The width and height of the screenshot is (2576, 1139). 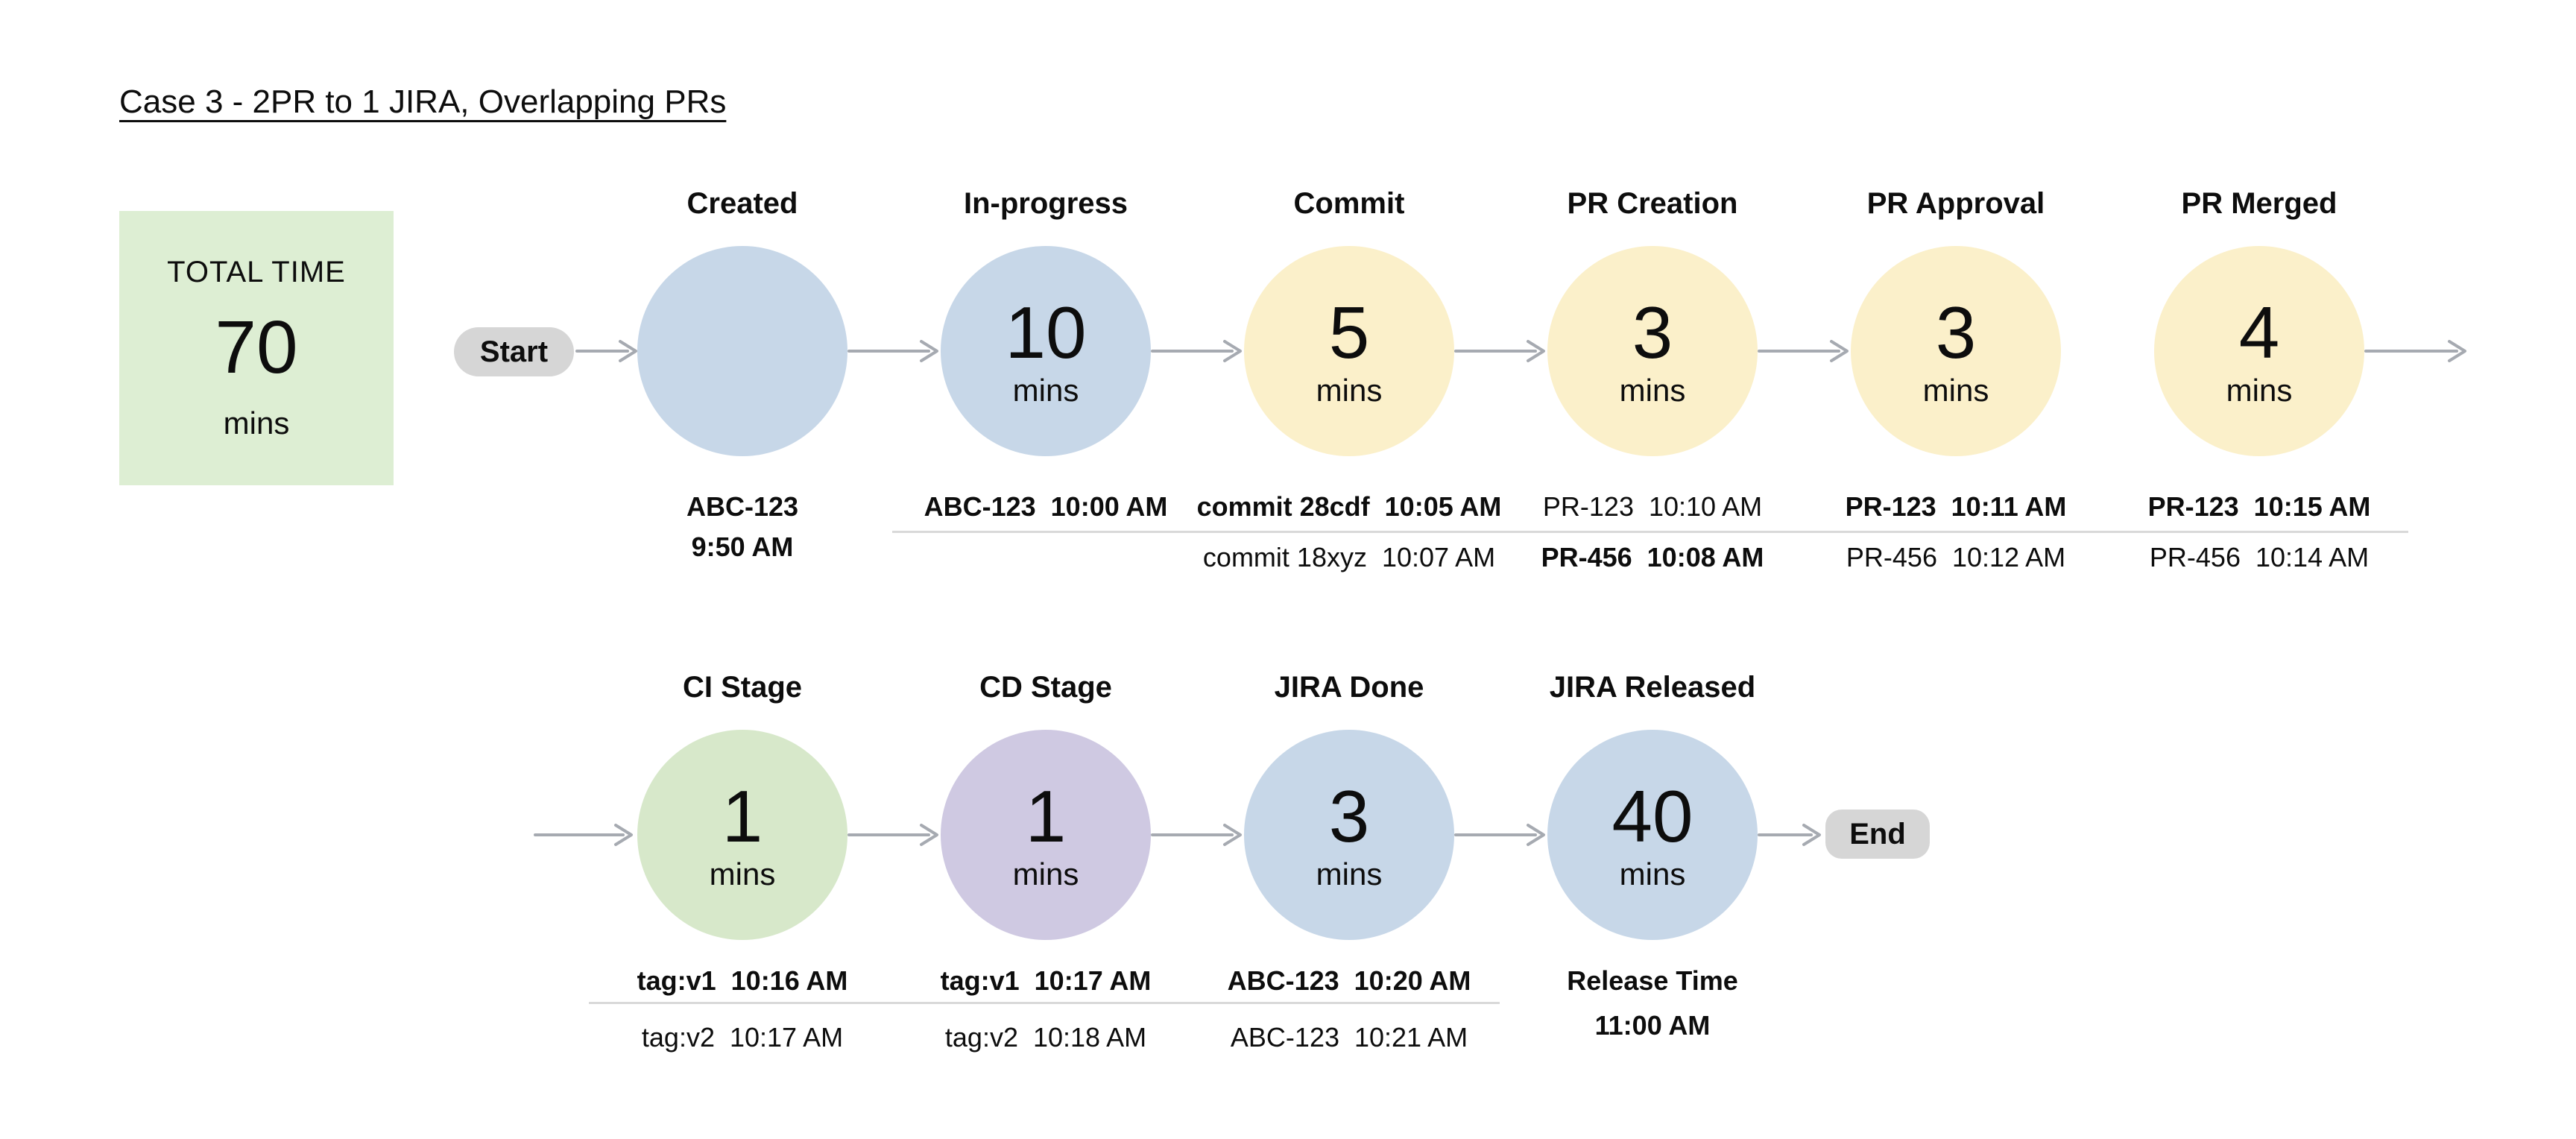 I want to click on total-time-value: 70, so click(x=256, y=347).